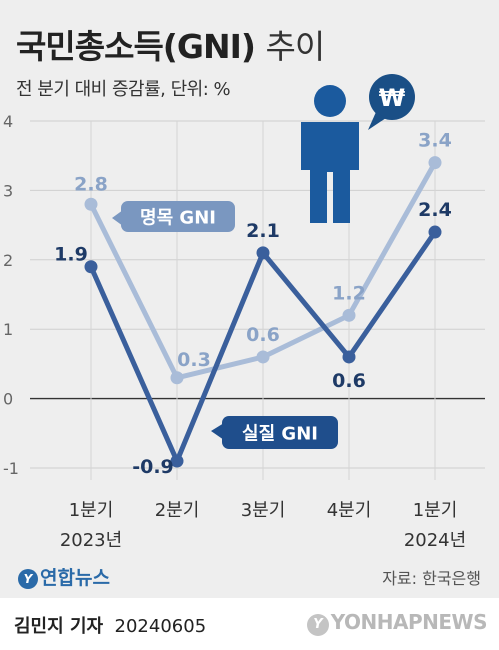 This screenshot has height=650, width=499. Describe the element at coordinates (330, 101) in the screenshot. I see `person-head` at that location.